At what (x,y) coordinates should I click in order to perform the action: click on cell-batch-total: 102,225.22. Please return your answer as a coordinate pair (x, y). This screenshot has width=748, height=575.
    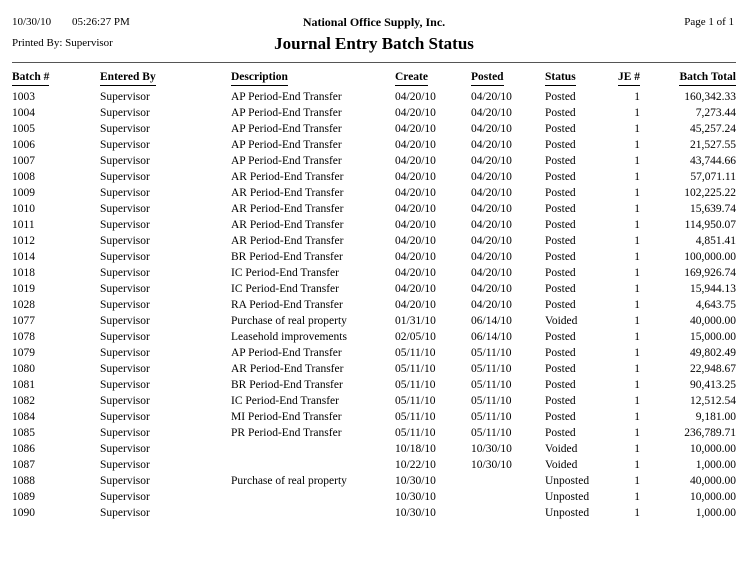
    Looking at the image, I should click on (710, 193).